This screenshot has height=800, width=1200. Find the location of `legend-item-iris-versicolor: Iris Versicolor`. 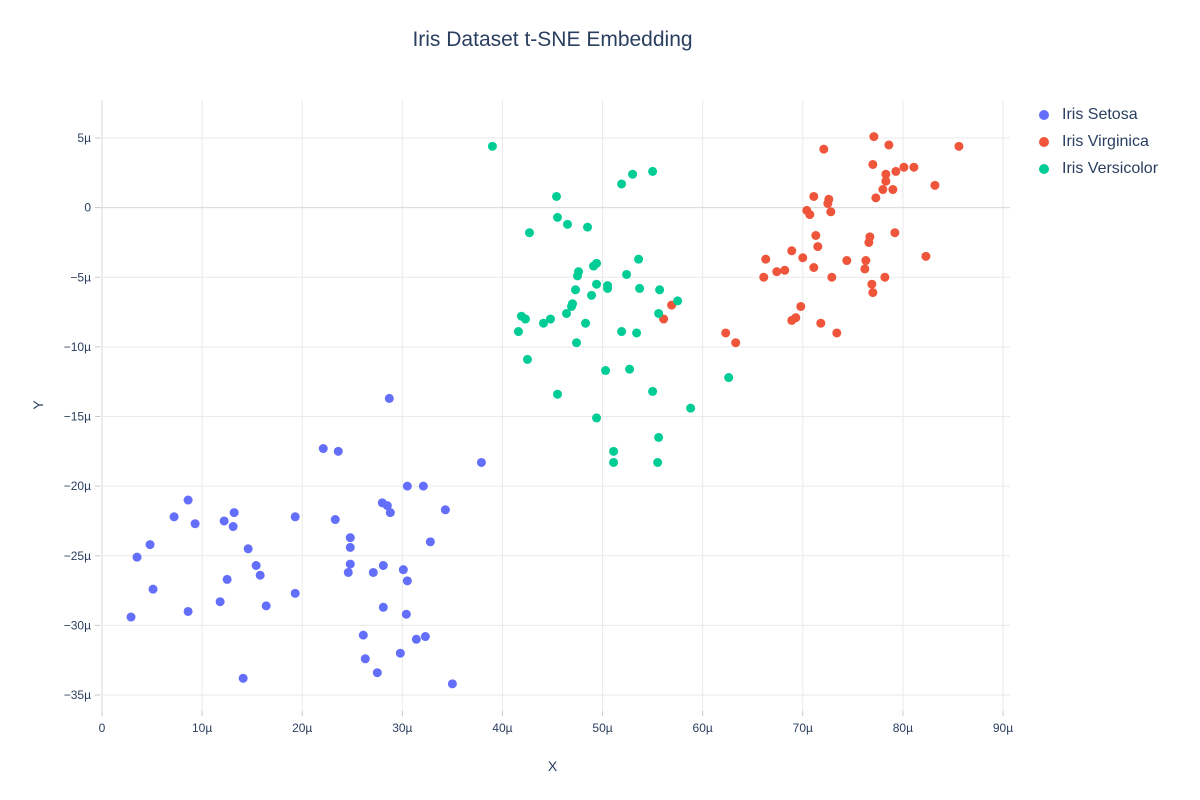

legend-item-iris-versicolor: Iris Versicolor is located at coordinates (1096, 168).